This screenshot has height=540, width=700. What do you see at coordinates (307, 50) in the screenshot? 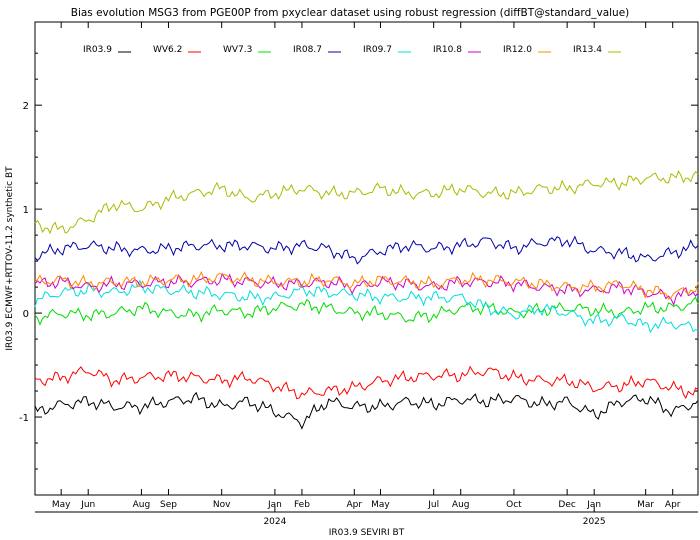
I see `legend-label: IR08.7` at bounding box center [307, 50].